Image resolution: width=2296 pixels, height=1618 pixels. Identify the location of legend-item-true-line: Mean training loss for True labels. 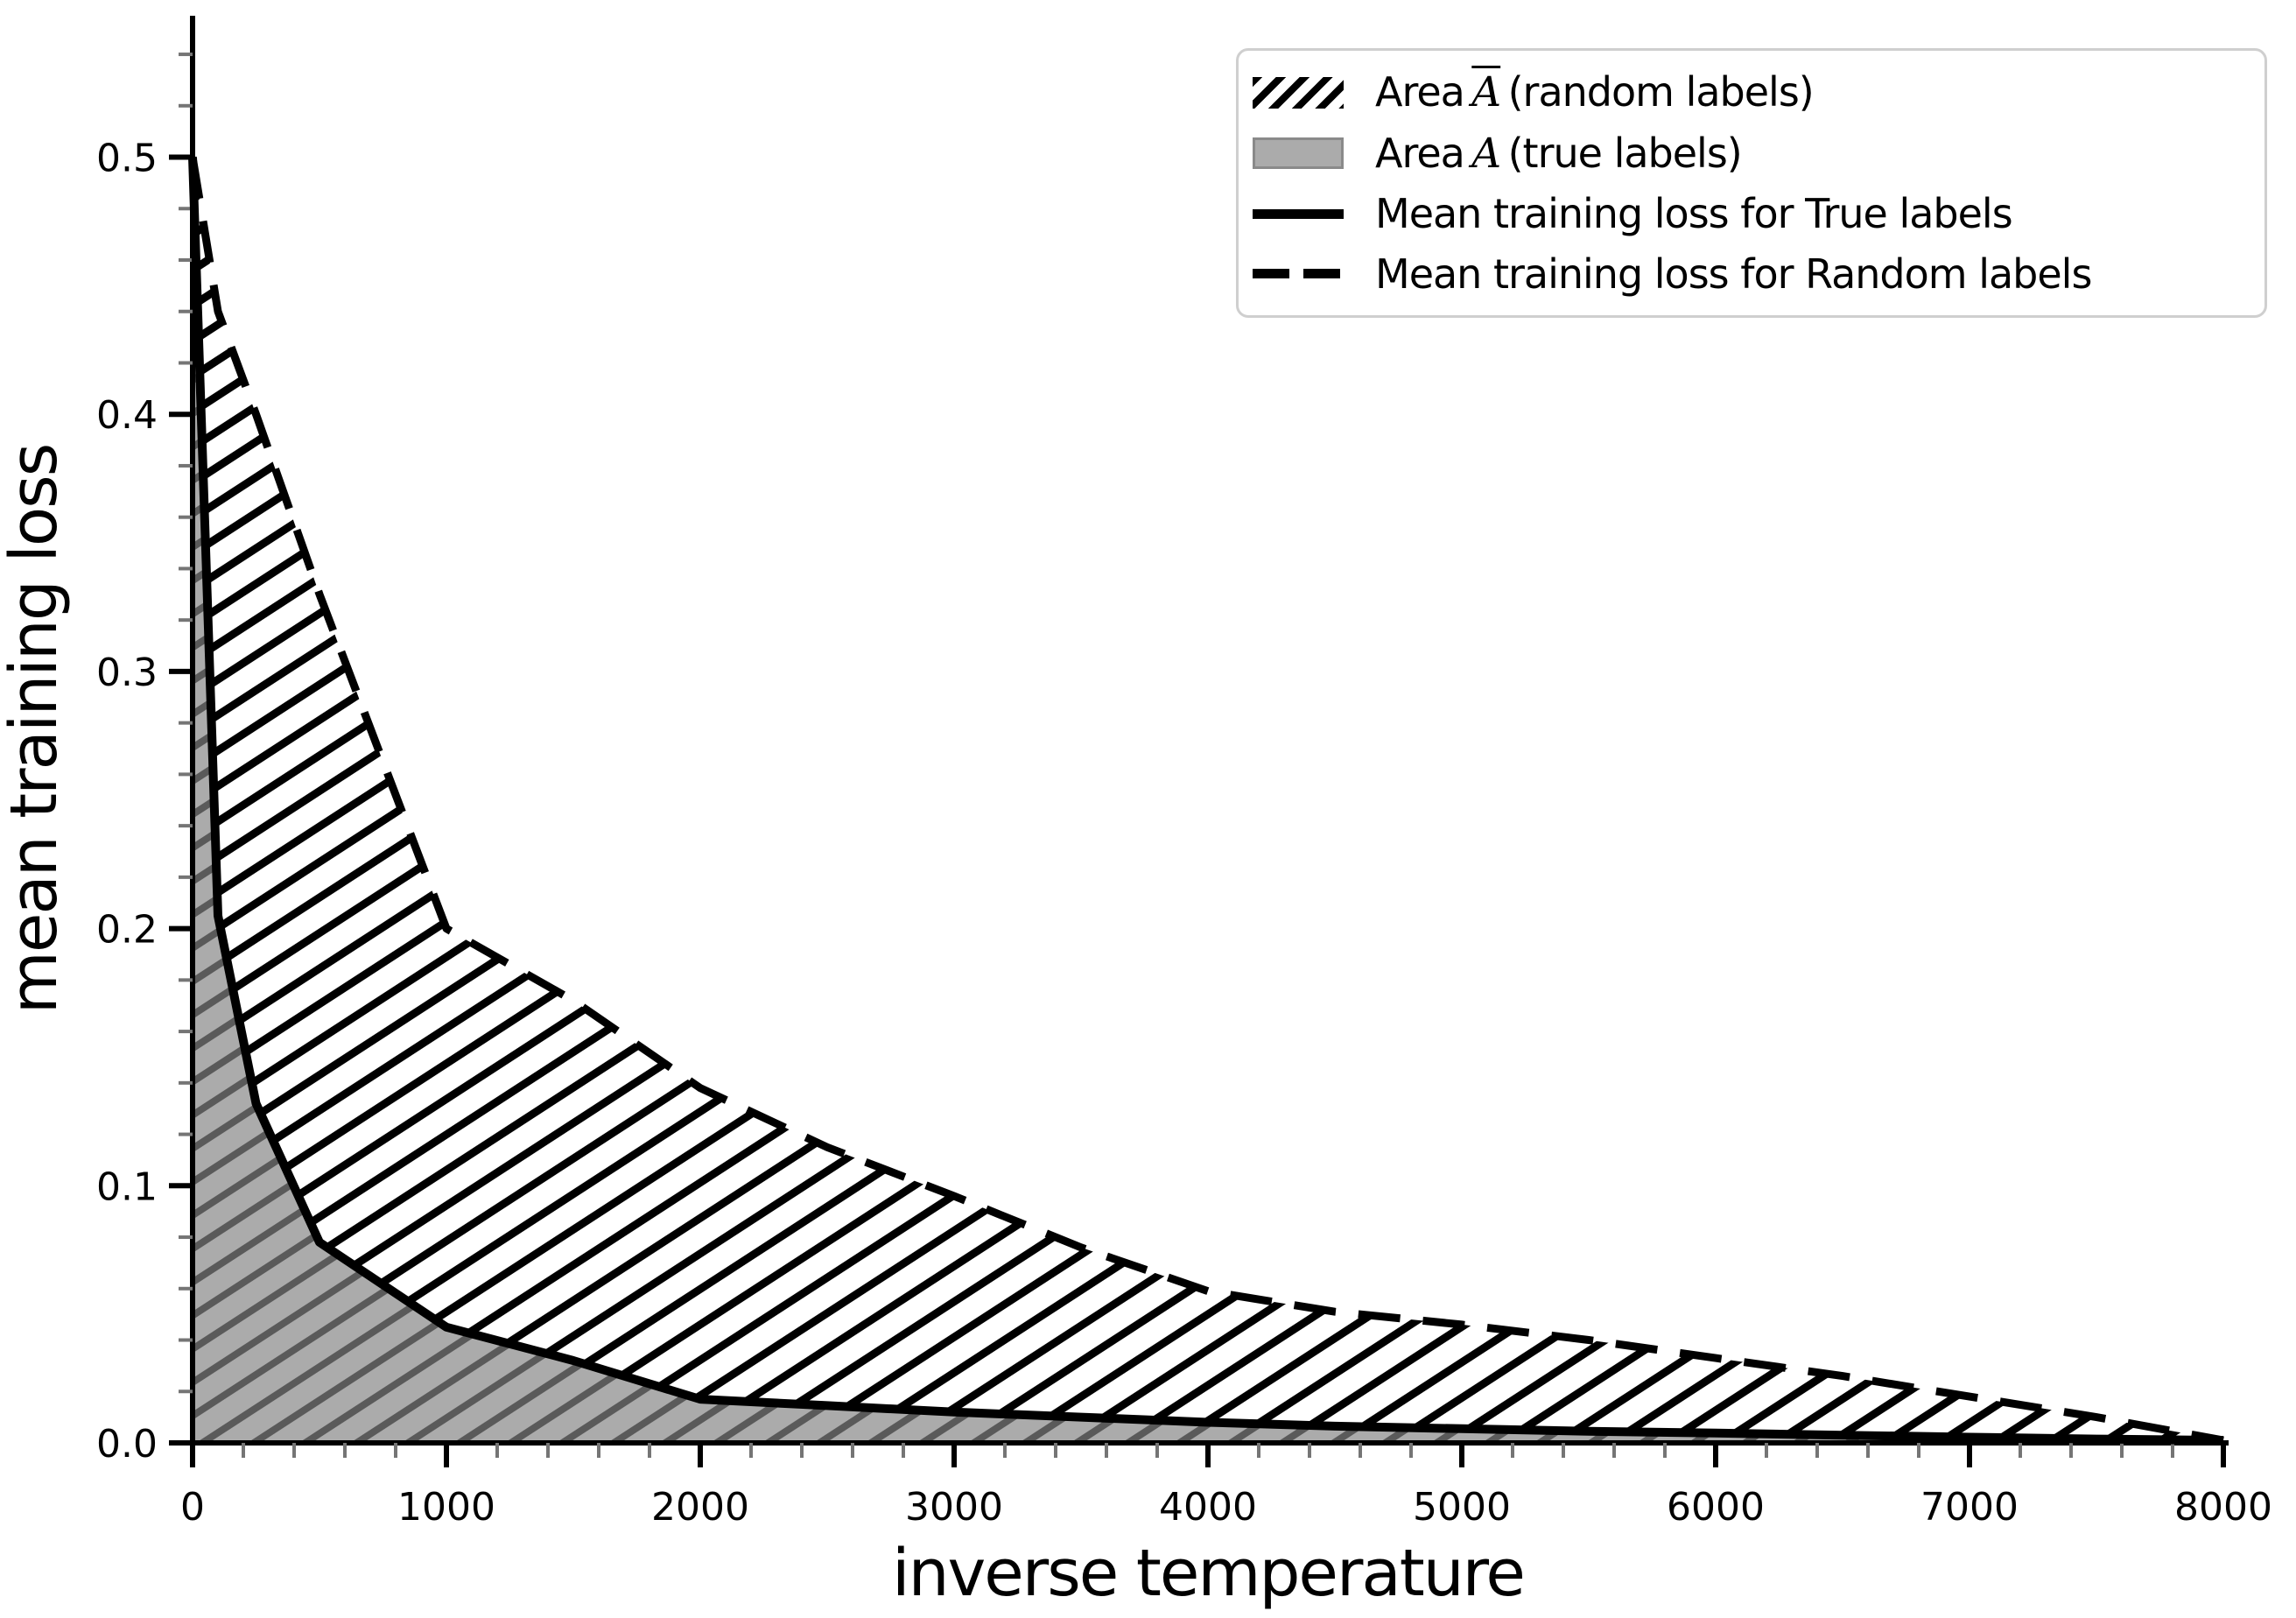
(1755, 213).